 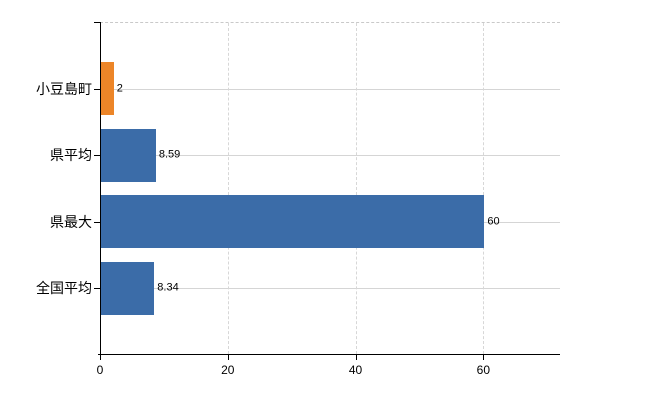 I want to click on category-label: 小豆島町, so click(x=64, y=88).